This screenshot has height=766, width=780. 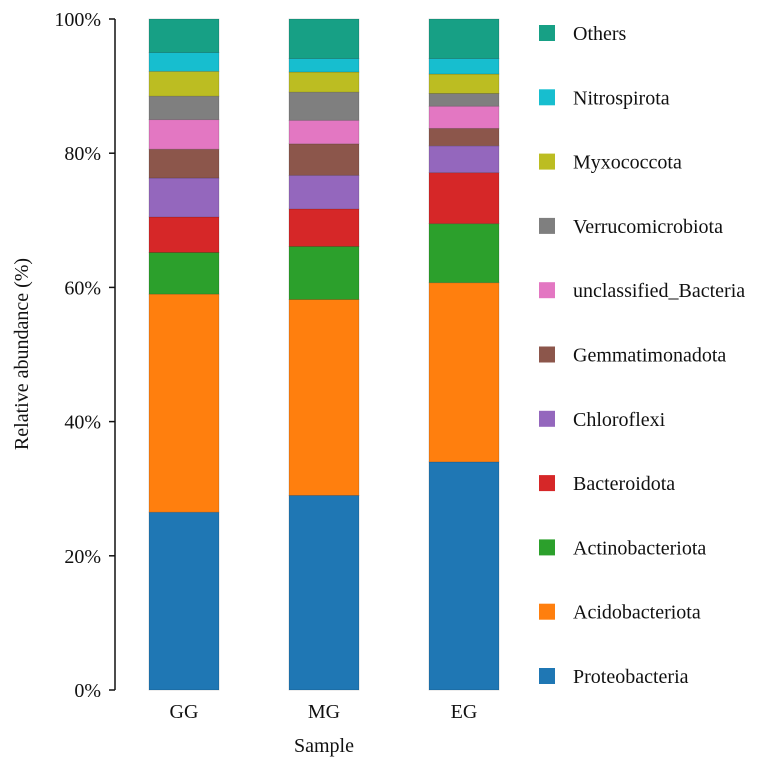 What do you see at coordinates (619, 420) in the screenshot?
I see `legend-label: Chloroflexi` at bounding box center [619, 420].